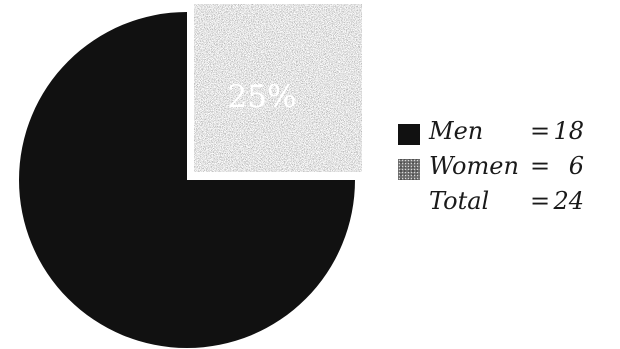 The width and height of the screenshot is (620, 349). I want to click on legend-value-total: 24, so click(568, 201).